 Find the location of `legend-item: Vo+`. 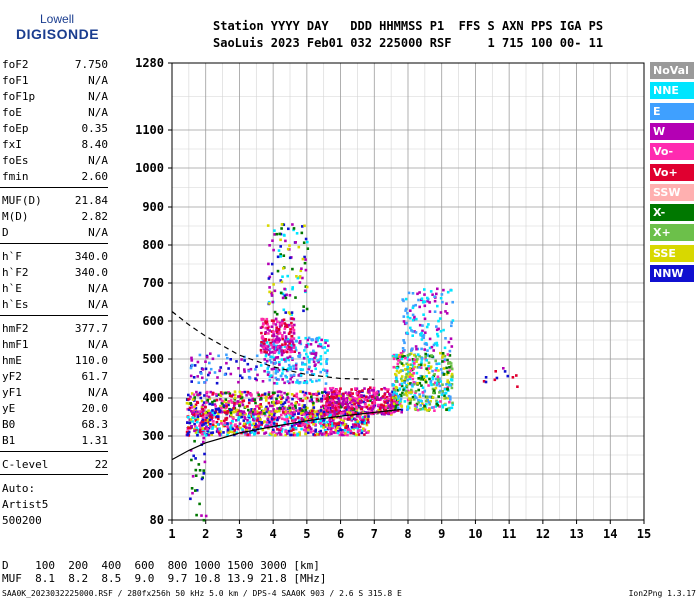

legend-item: Vo+ is located at coordinates (672, 172).